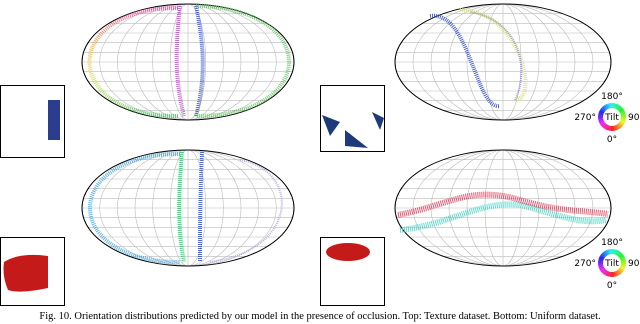 This screenshot has height=324, width=640. What do you see at coordinates (612, 243) in the screenshot?
I see `wheel-label: 180°` at bounding box center [612, 243].